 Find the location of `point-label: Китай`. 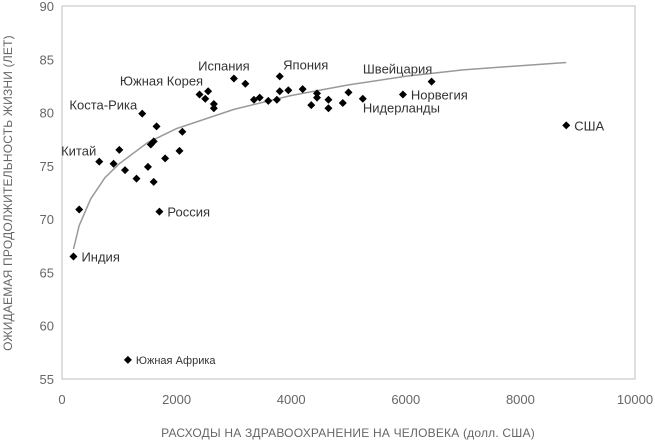

point-label: Китай is located at coordinates (78, 151).